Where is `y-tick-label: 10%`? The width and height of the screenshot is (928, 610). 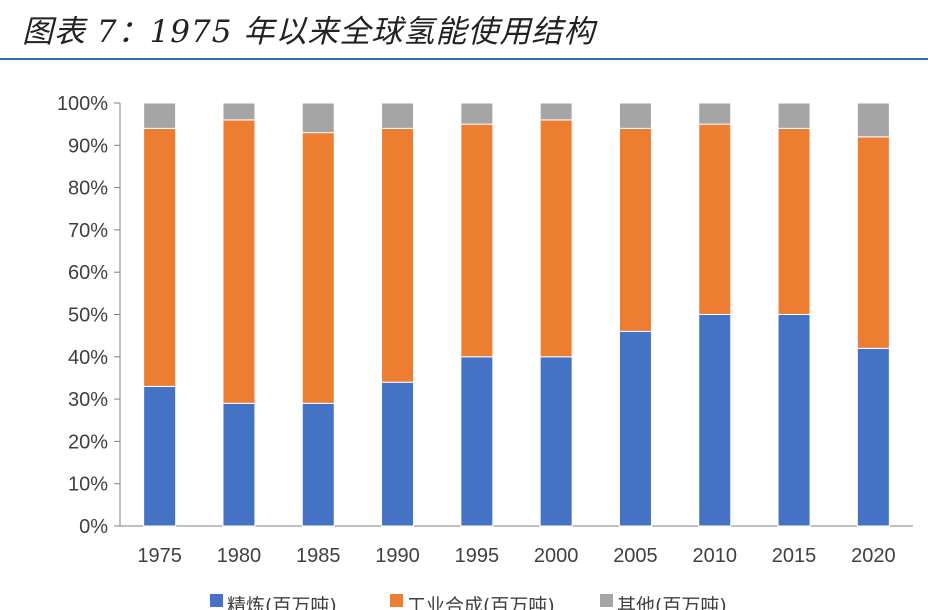
y-tick-label: 10% is located at coordinates (88, 485).